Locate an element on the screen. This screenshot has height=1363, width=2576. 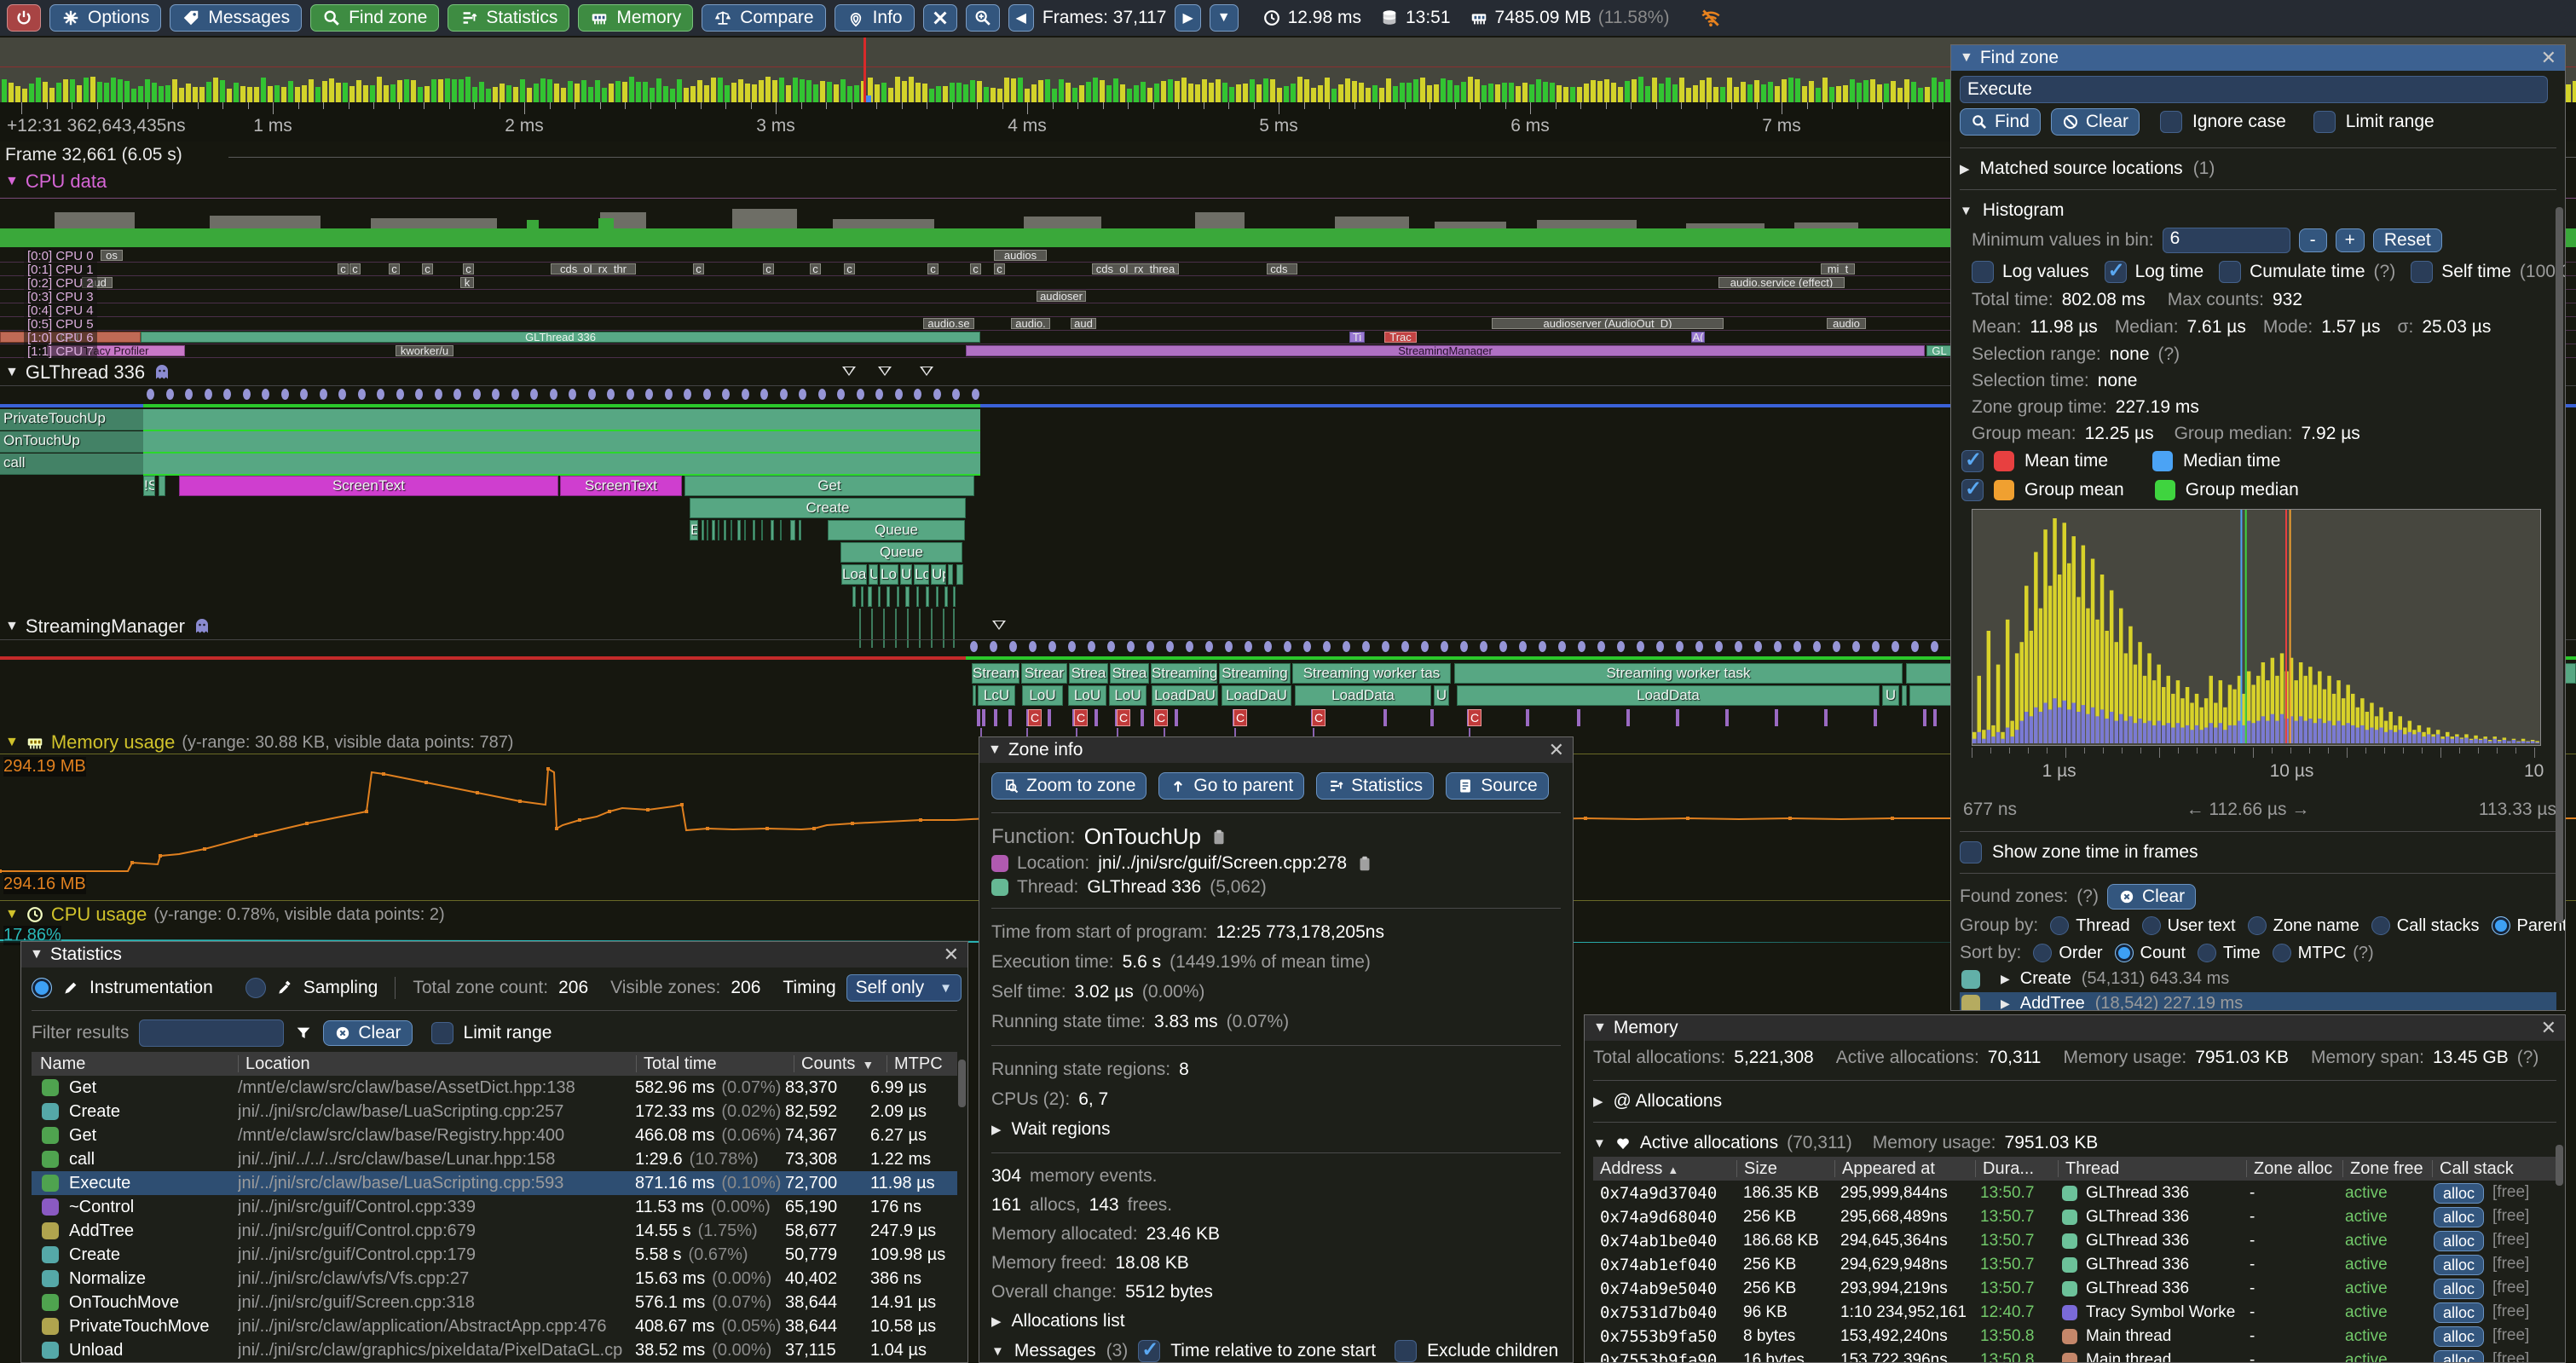
limit-range-checkbox is located at coordinates (2324, 122).